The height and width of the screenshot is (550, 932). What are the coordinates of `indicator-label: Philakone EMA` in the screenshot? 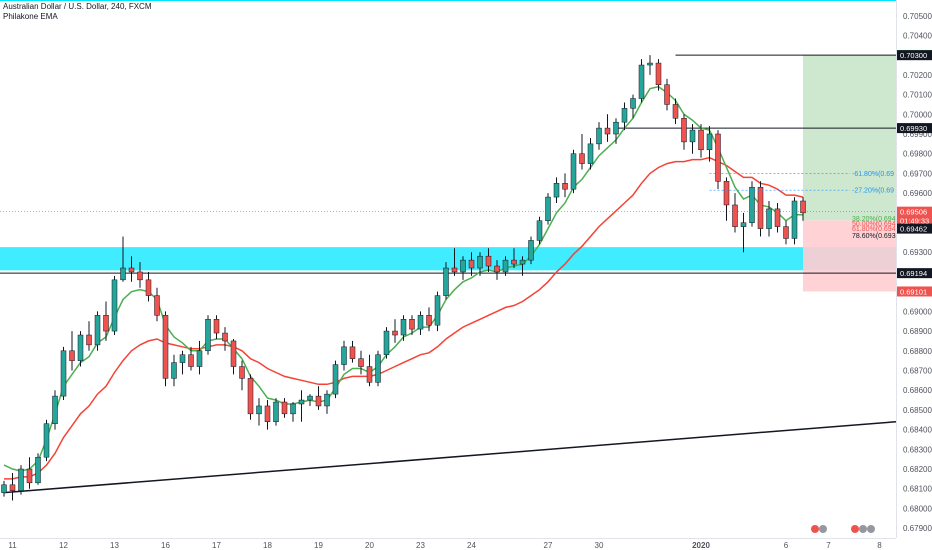 It's located at (30, 16).